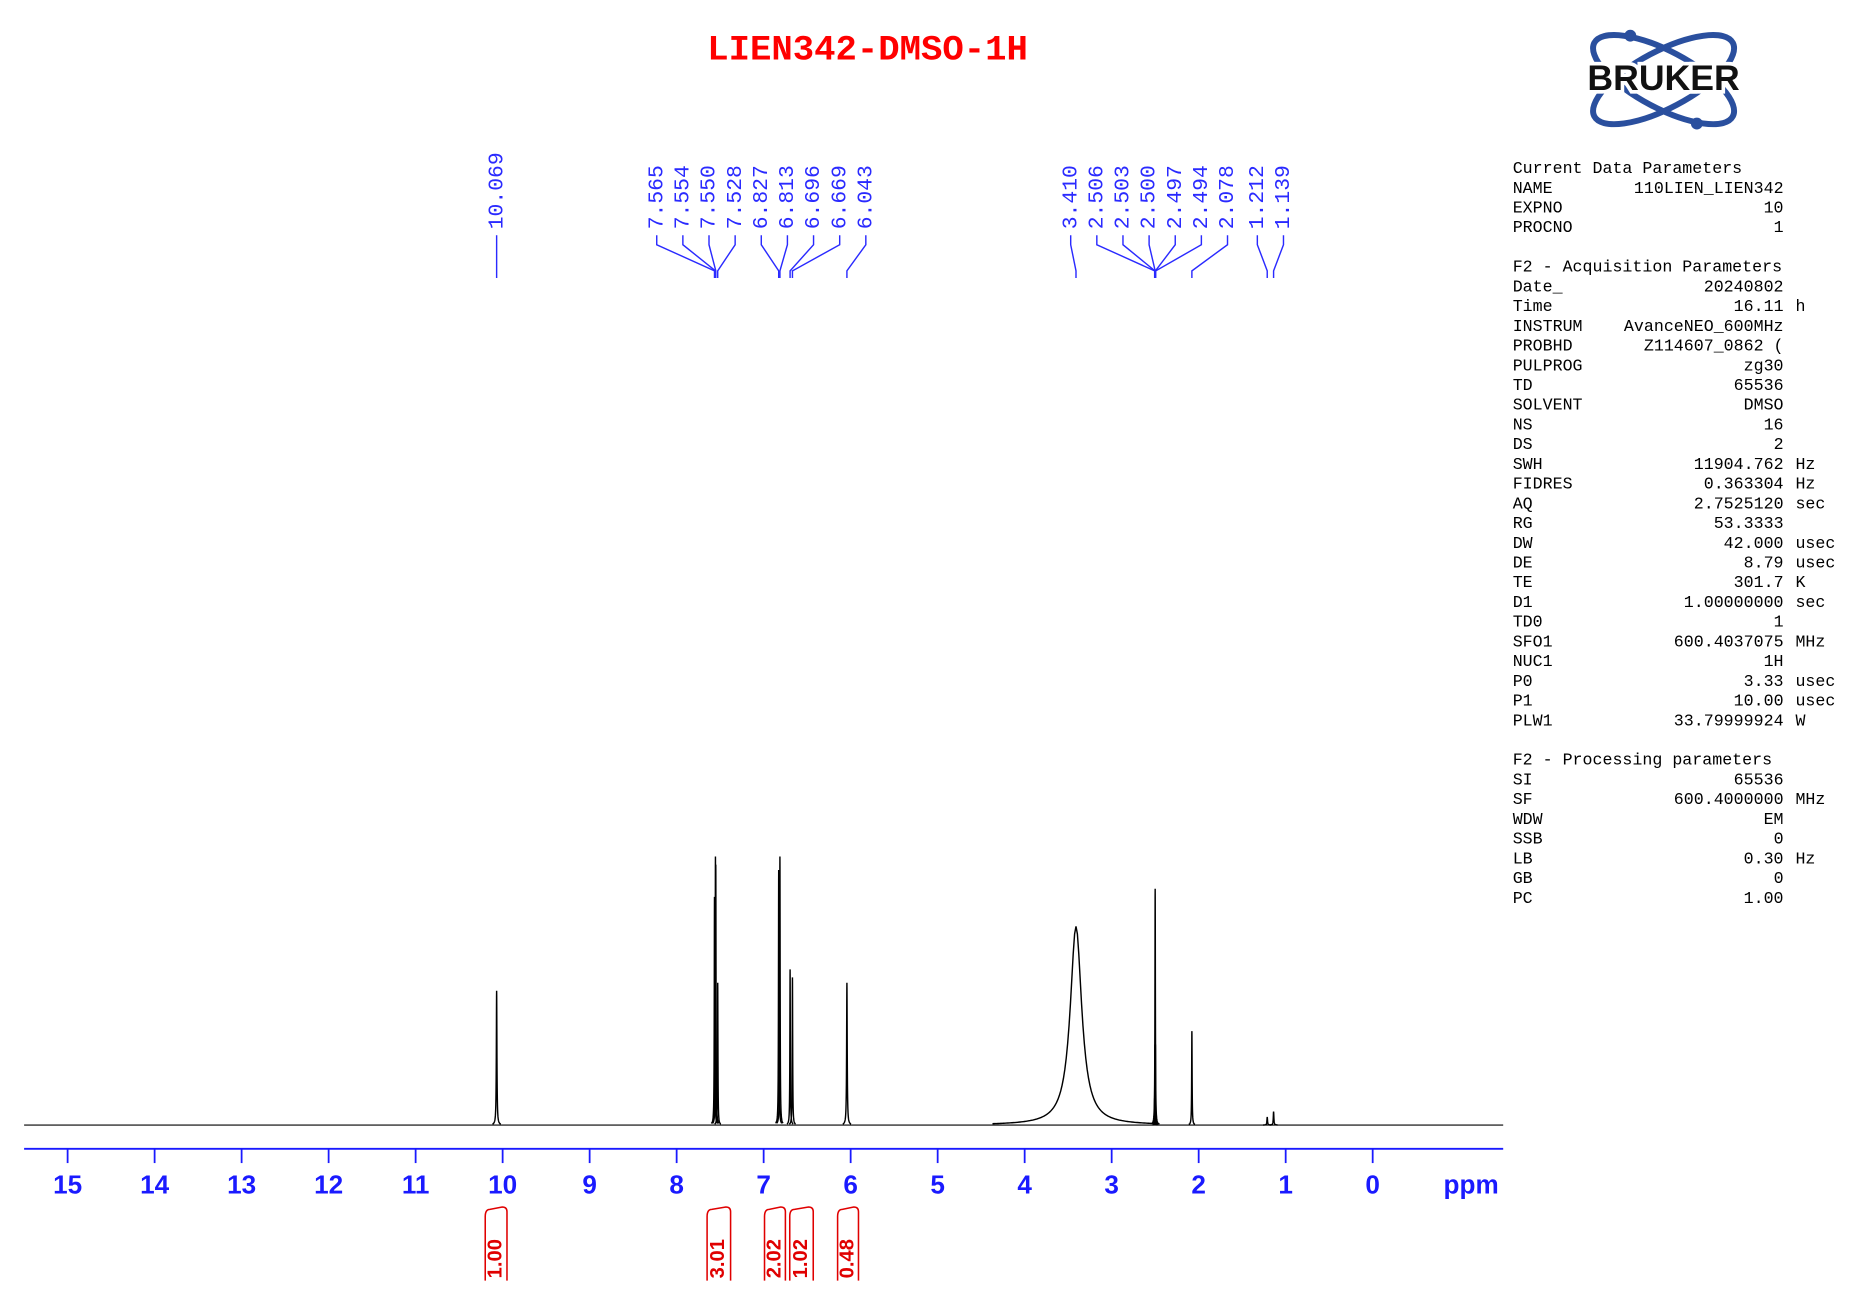 This screenshot has width=1854, height=1289. Describe the element at coordinates (1548, 365) in the screenshot. I see `param-name: PULPROG` at that location.